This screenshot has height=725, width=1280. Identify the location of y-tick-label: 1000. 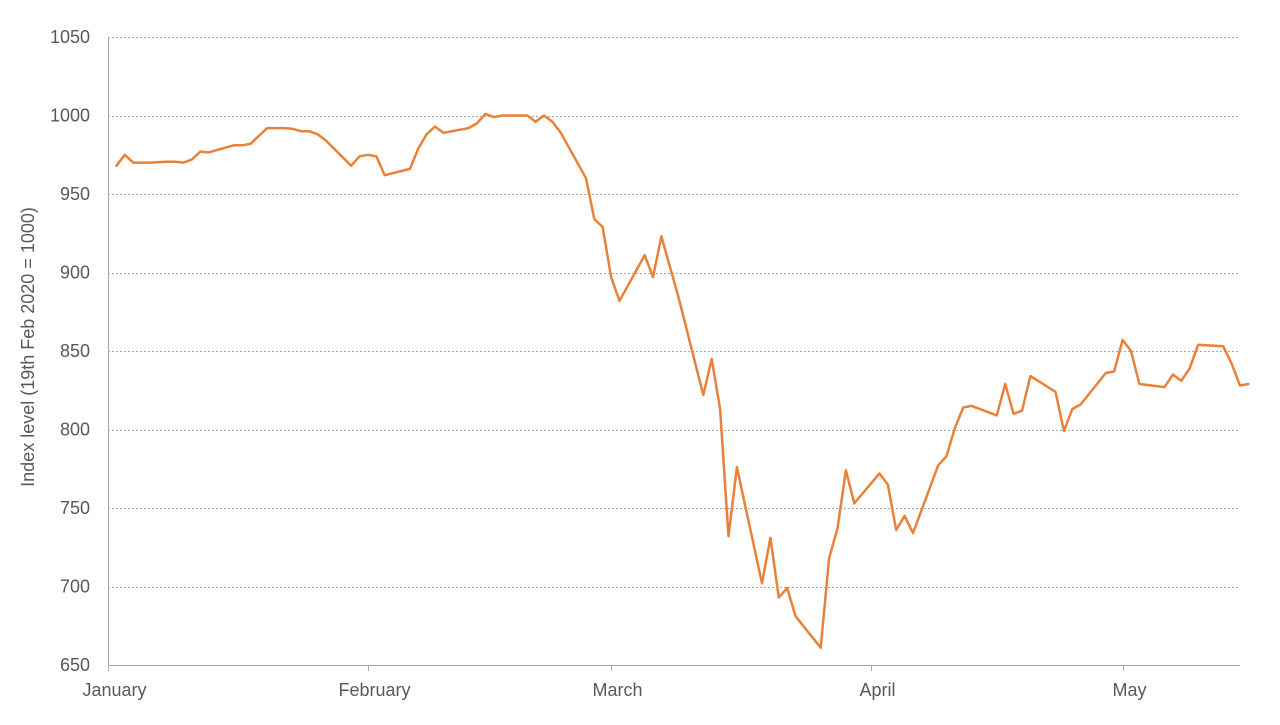
(70, 116).